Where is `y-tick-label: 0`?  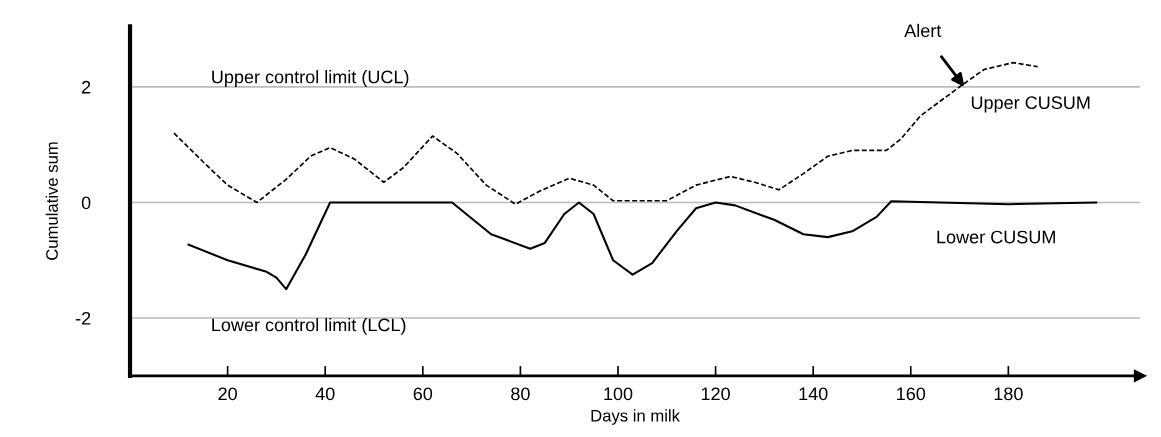
y-tick-label: 0 is located at coordinates (86, 203).